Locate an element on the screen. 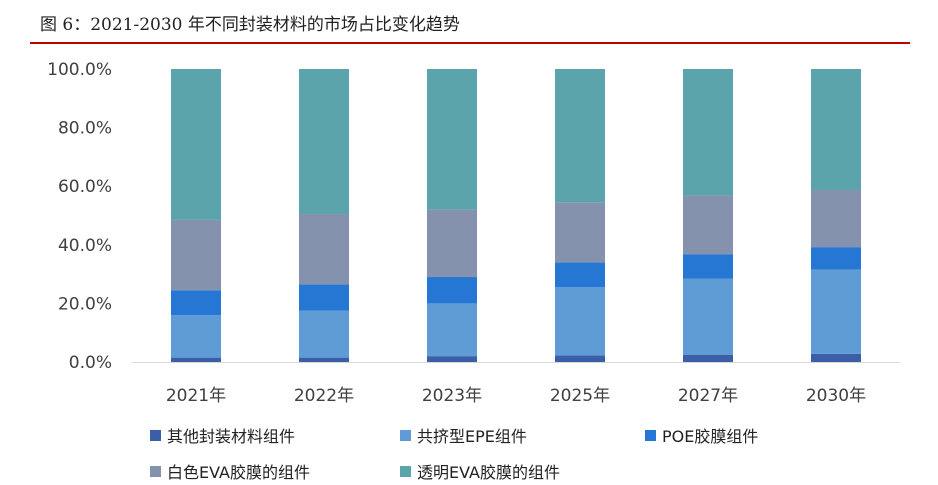 The image size is (938, 485). chart-title: 图 6：2021-2030 年不同封装材料的市场占比变化趋势 is located at coordinates (250, 25).